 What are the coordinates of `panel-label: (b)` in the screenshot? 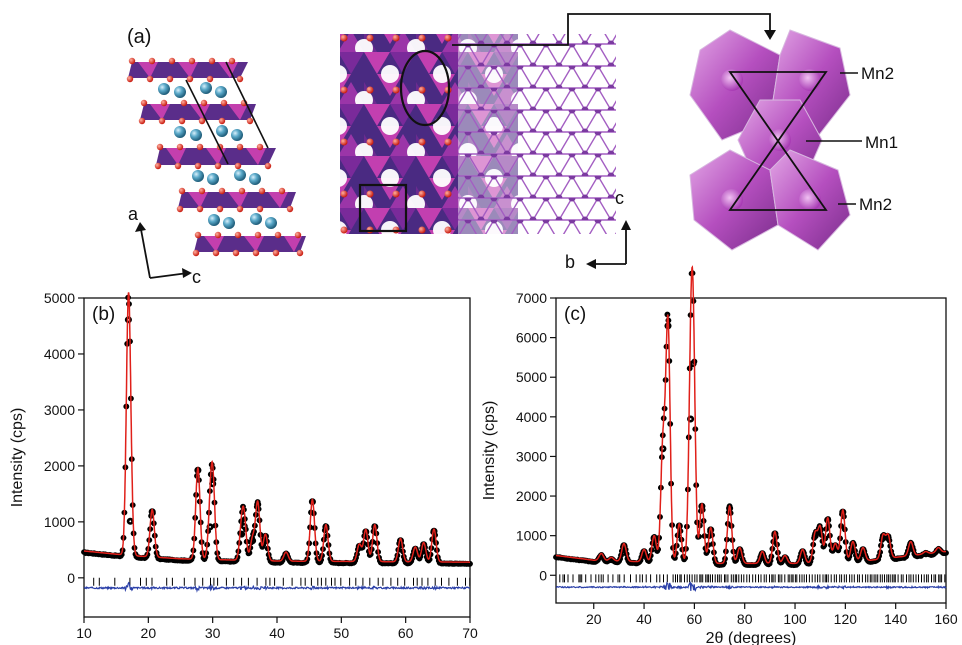 It's located at (103, 314).